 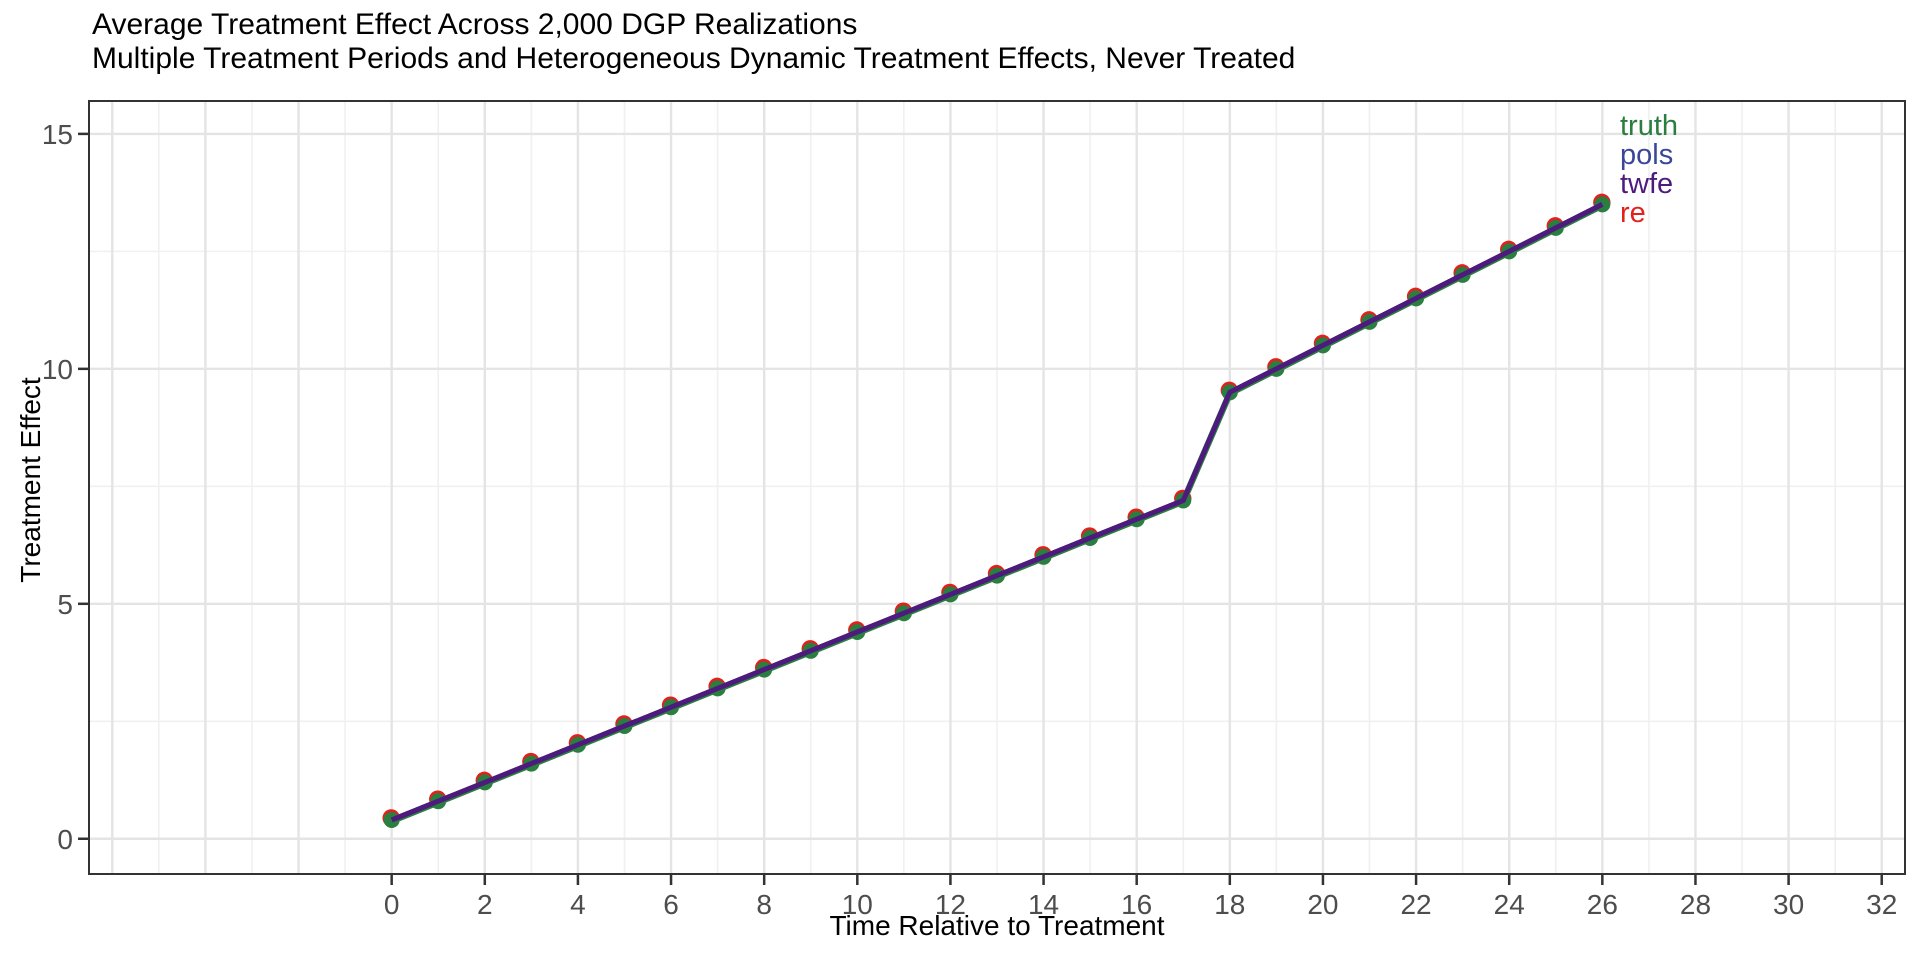 I want to click on y-tick-label: 10, so click(x=57, y=369).